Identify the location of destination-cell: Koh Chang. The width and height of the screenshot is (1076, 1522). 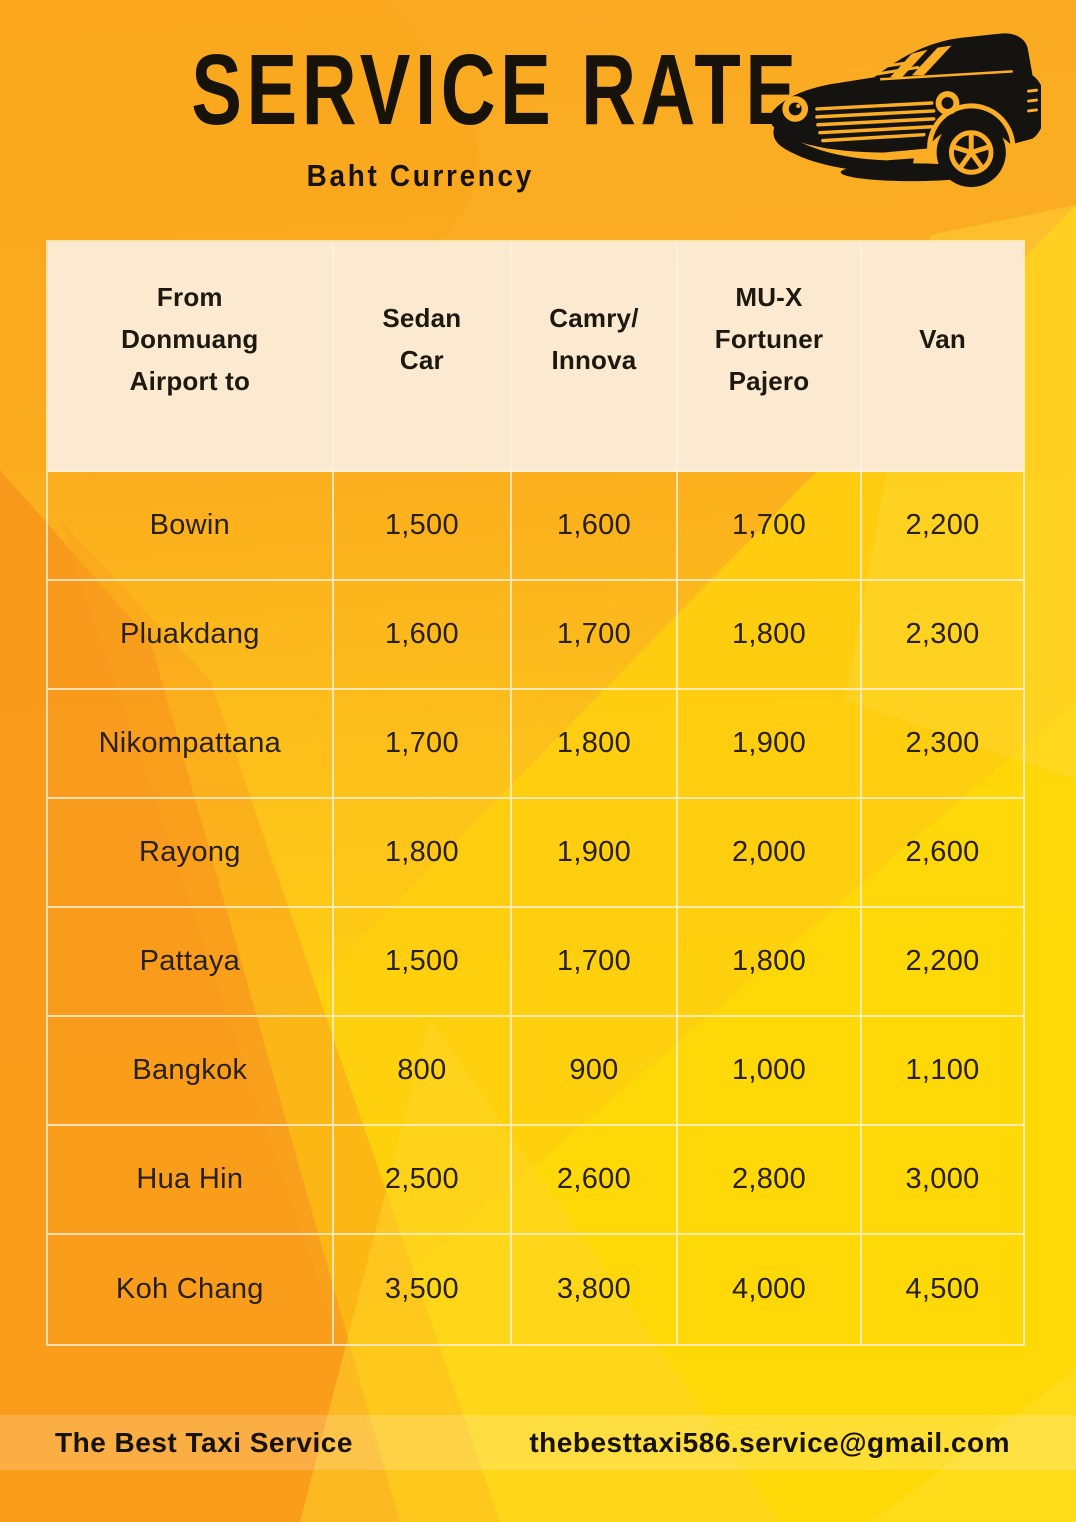
(191, 1289).